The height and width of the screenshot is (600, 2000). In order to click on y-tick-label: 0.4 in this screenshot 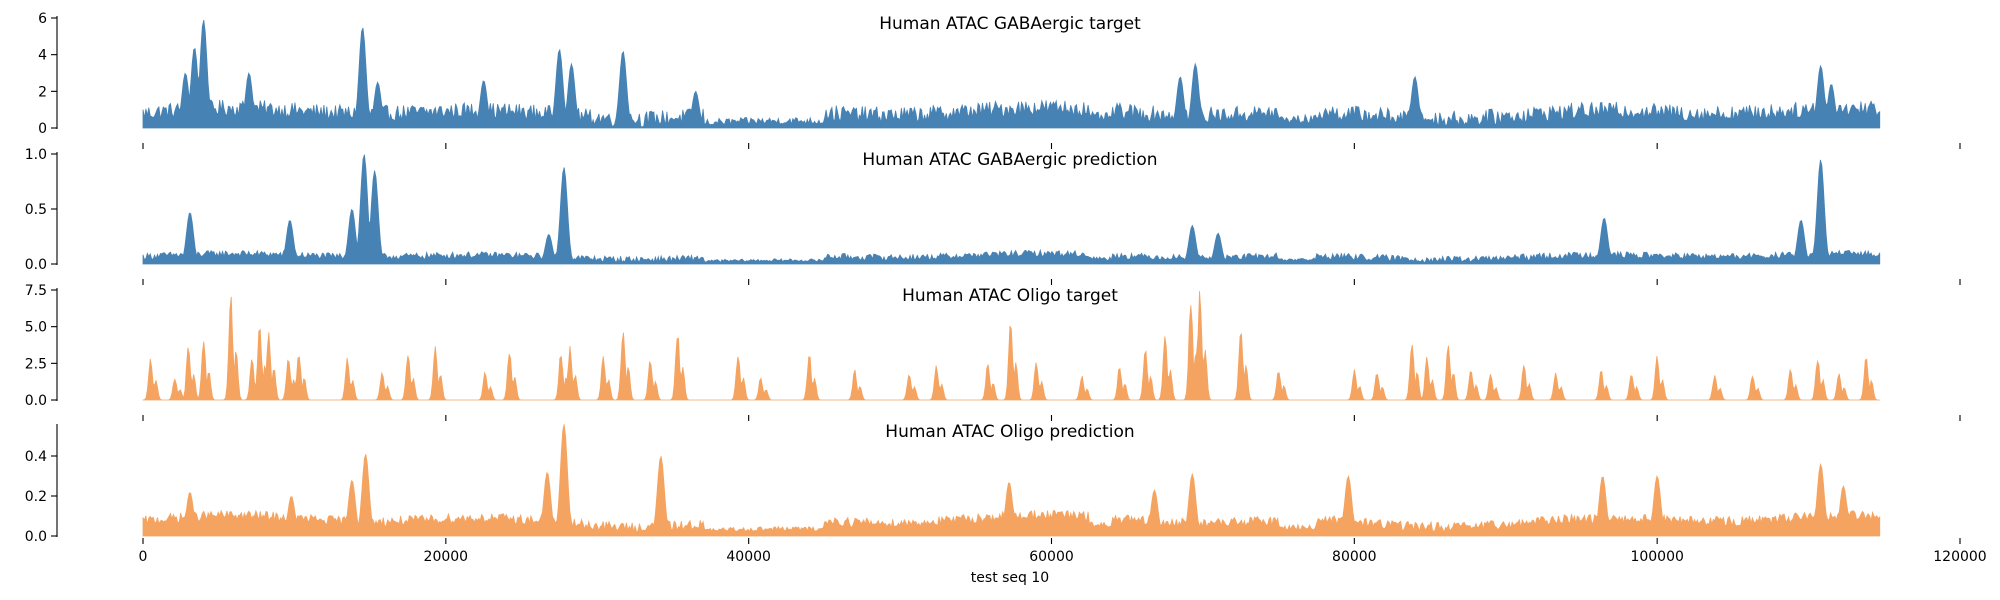, I will do `click(36, 457)`.